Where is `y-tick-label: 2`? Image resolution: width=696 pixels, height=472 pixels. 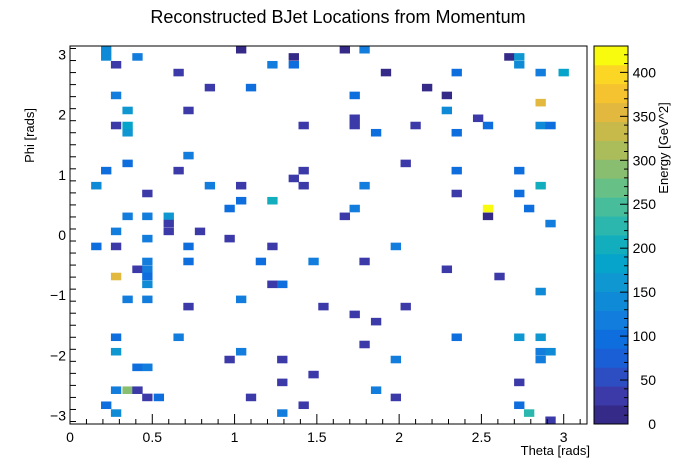 y-tick-label: 2 is located at coordinates (62, 115).